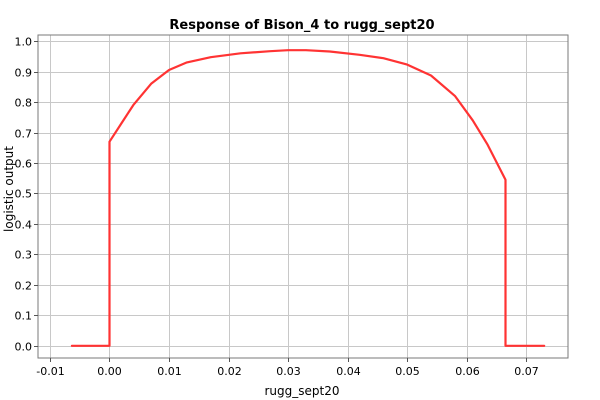 Image resolution: width=600 pixels, height=400 pixels. I want to click on x-tick-label: 0.06, so click(467, 371).